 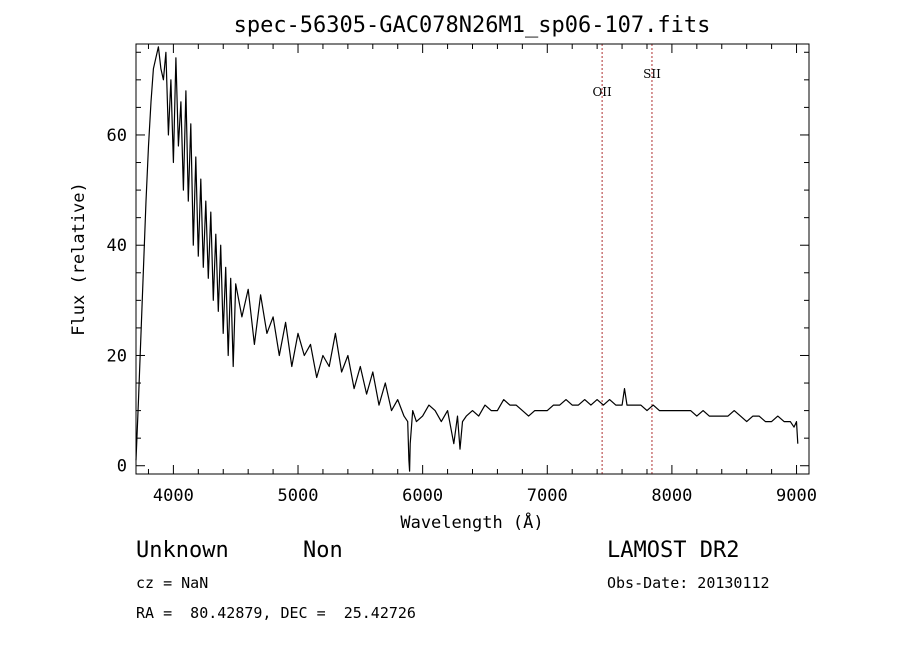 What do you see at coordinates (547, 496) in the screenshot?
I see `x-tick-label: 7000` at bounding box center [547, 496].